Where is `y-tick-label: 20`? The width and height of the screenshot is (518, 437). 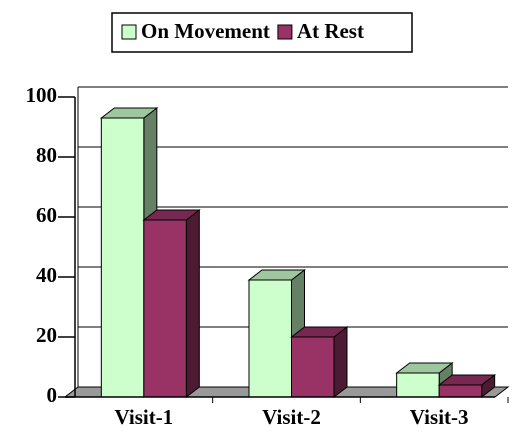
y-tick-label: 20 is located at coordinates (46, 335).